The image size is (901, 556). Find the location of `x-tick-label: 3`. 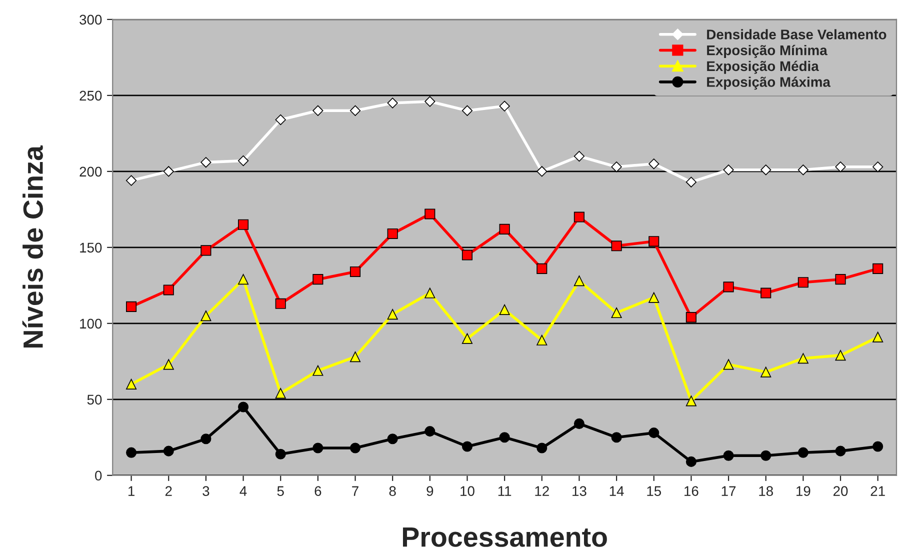

x-tick-label: 3 is located at coordinates (206, 491).